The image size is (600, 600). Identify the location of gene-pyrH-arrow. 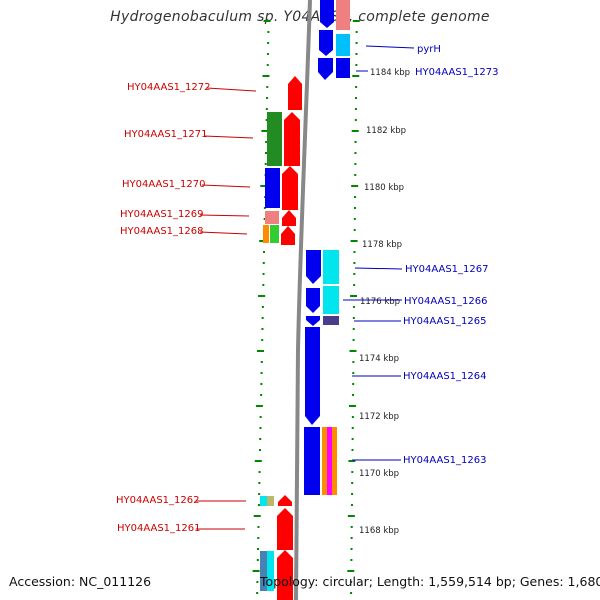
(326, 43).